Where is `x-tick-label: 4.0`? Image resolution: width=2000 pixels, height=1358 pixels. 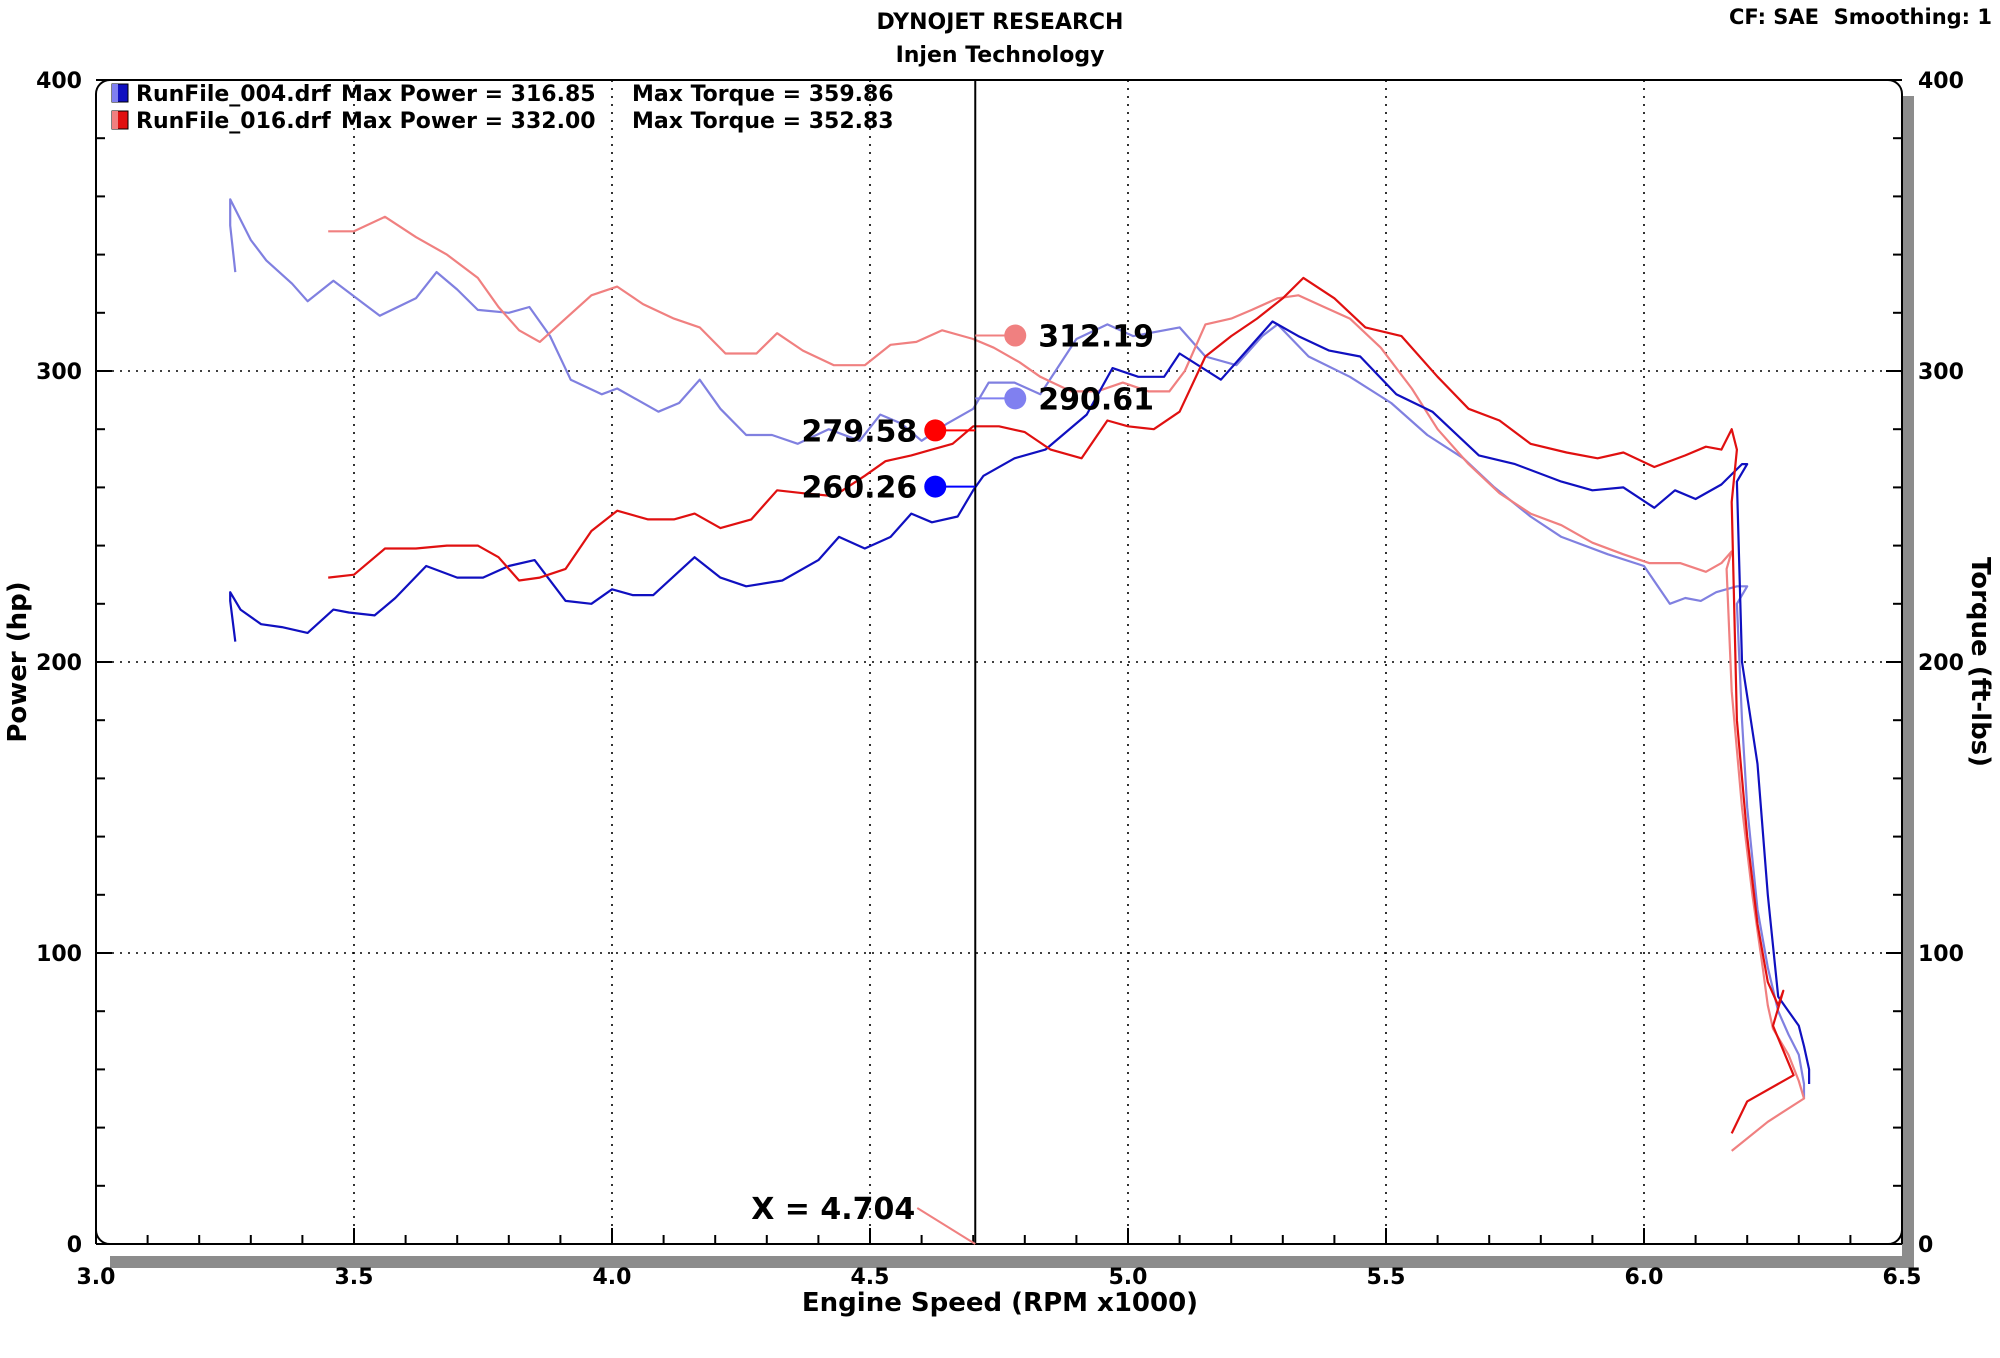
x-tick-label: 4.0 is located at coordinates (612, 1277).